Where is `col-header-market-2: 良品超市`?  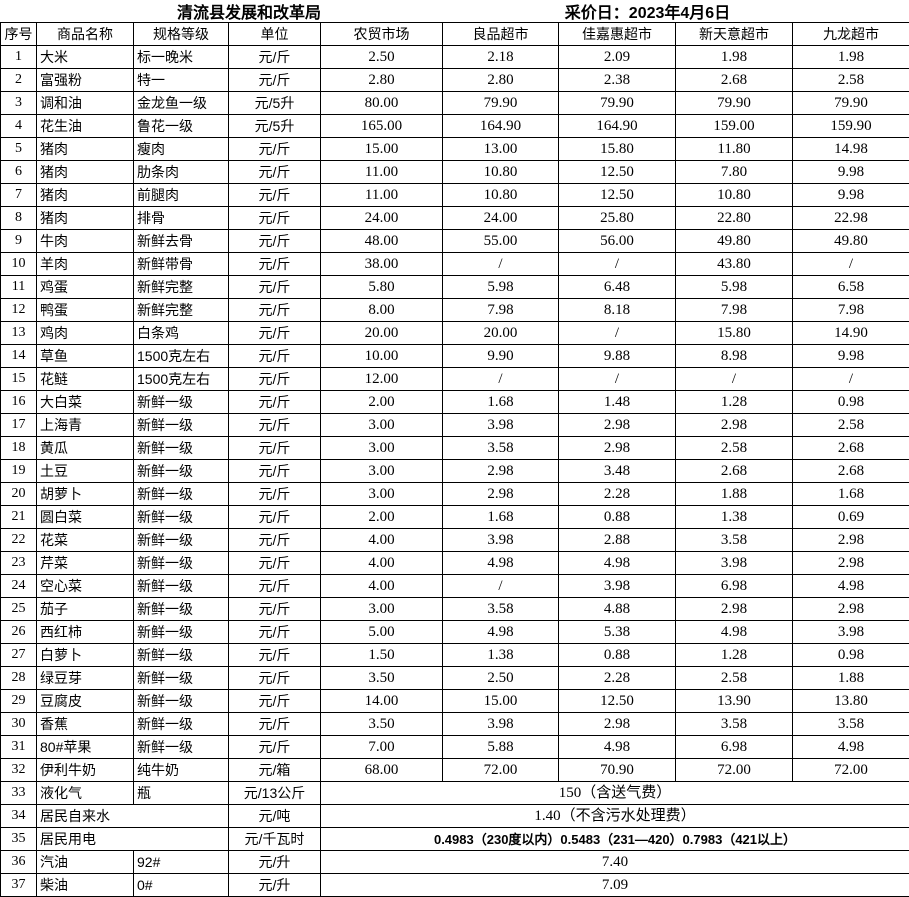
col-header-market-2: 良品超市 is located at coordinates (500, 34).